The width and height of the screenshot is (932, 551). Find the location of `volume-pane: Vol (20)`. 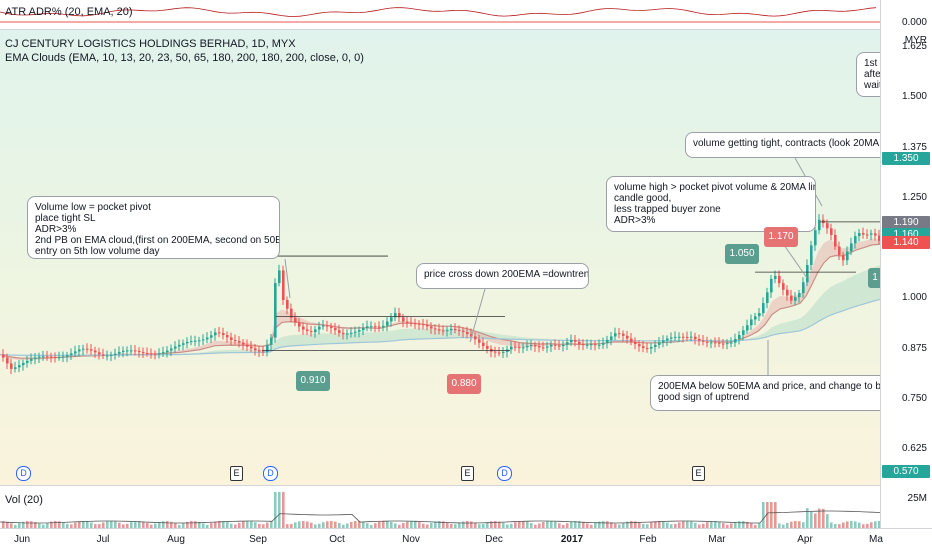

volume-pane: Vol (20) is located at coordinates (440, 507).